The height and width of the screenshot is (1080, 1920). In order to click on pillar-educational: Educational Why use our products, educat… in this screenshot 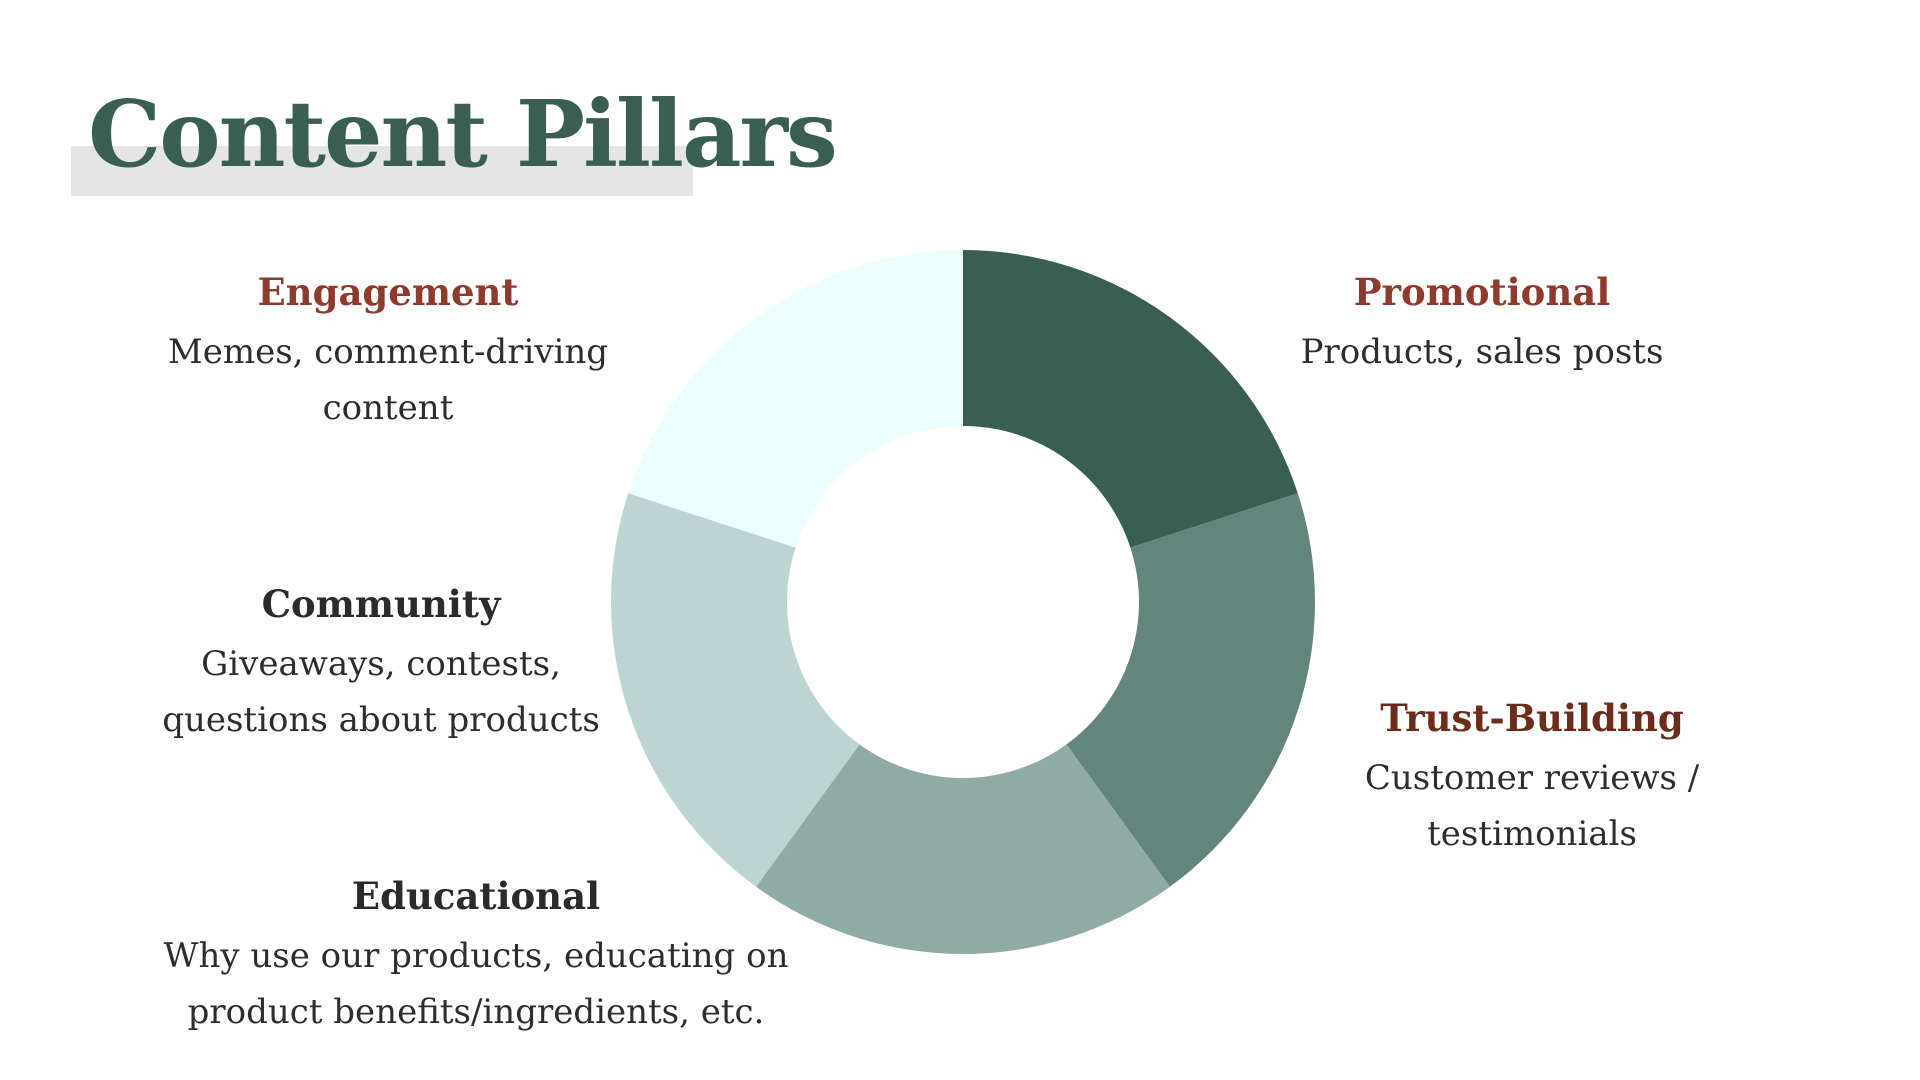, I will do `click(476, 957)`.